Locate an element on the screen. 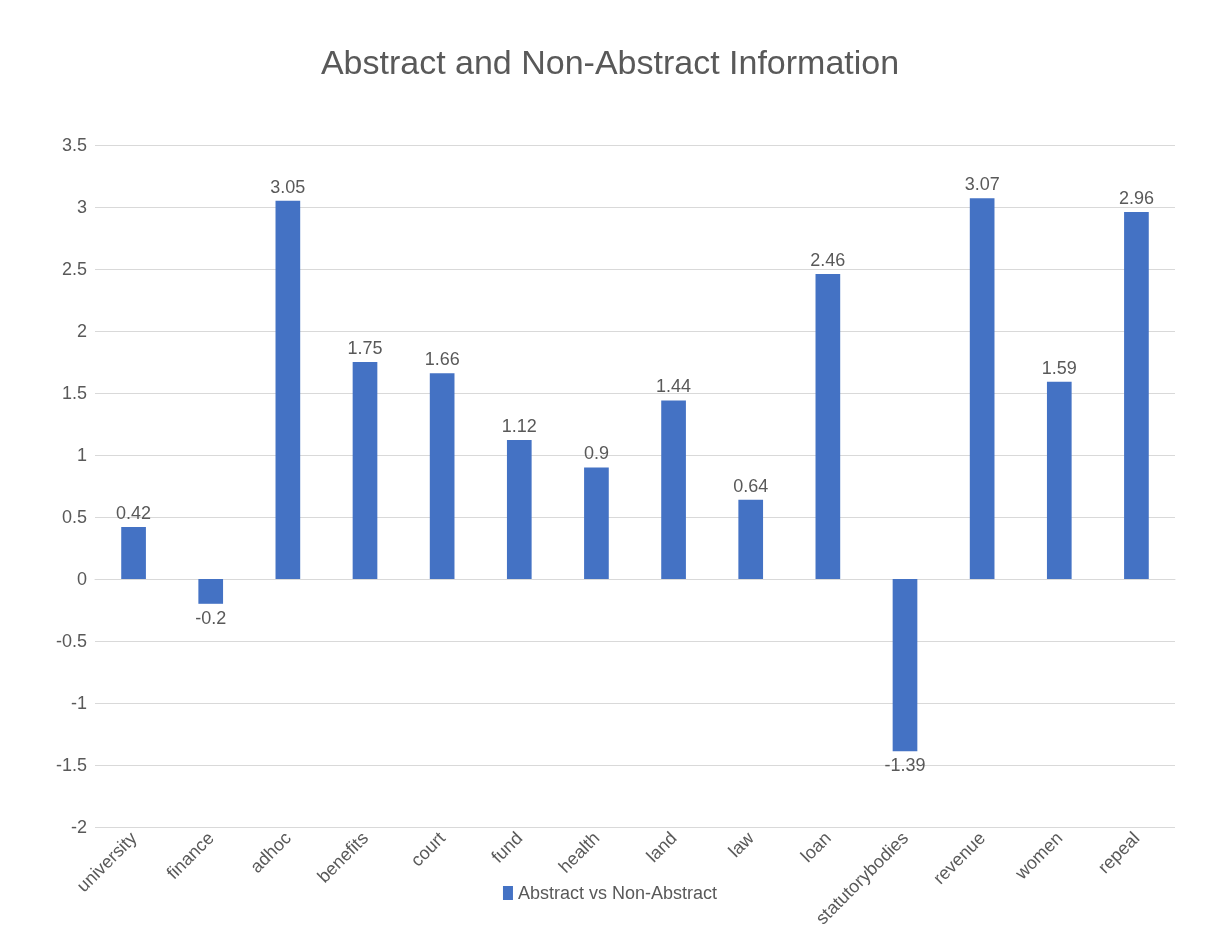 The width and height of the screenshot is (1220, 947). data-label: 3.07 is located at coordinates (982, 184).